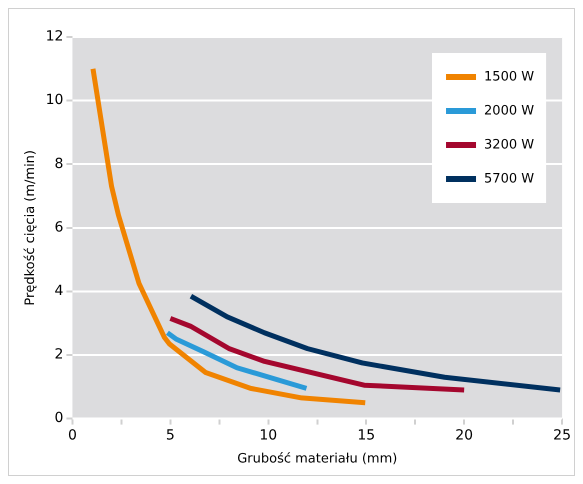  Describe the element at coordinates (59, 227) in the screenshot. I see `y-tick-label: 6` at that location.